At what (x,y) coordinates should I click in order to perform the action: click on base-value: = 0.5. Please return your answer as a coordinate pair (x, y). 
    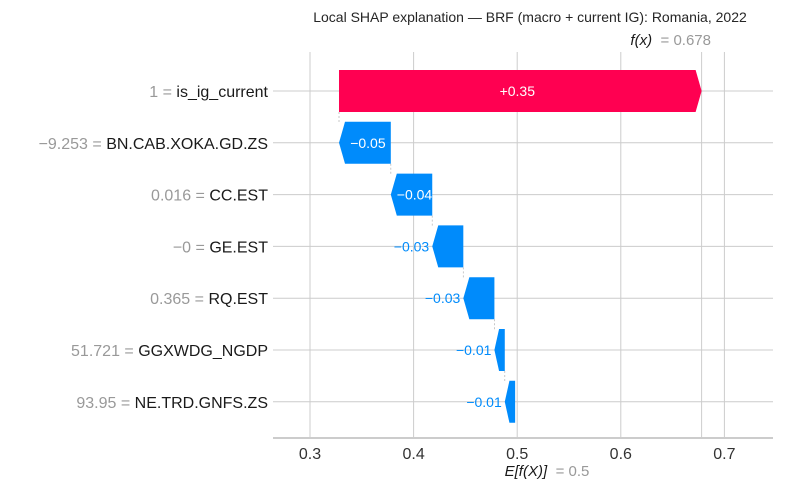
    Looking at the image, I should click on (573, 471).